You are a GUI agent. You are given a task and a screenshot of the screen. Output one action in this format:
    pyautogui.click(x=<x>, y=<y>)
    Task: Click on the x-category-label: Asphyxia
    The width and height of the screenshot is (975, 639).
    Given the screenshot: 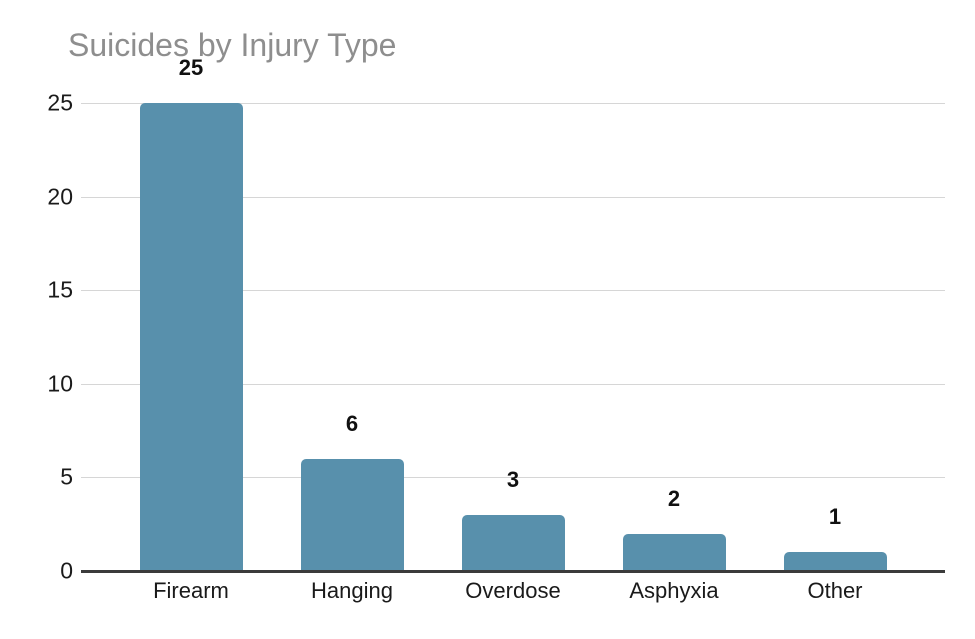 What is the action you would take?
    pyautogui.click(x=674, y=590)
    